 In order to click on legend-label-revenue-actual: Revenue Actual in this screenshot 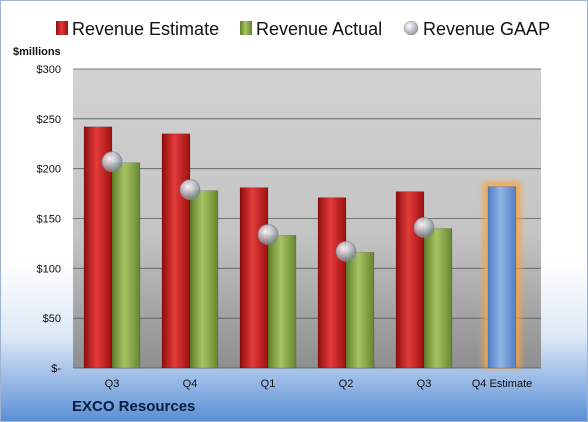, I will do `click(319, 29)`.